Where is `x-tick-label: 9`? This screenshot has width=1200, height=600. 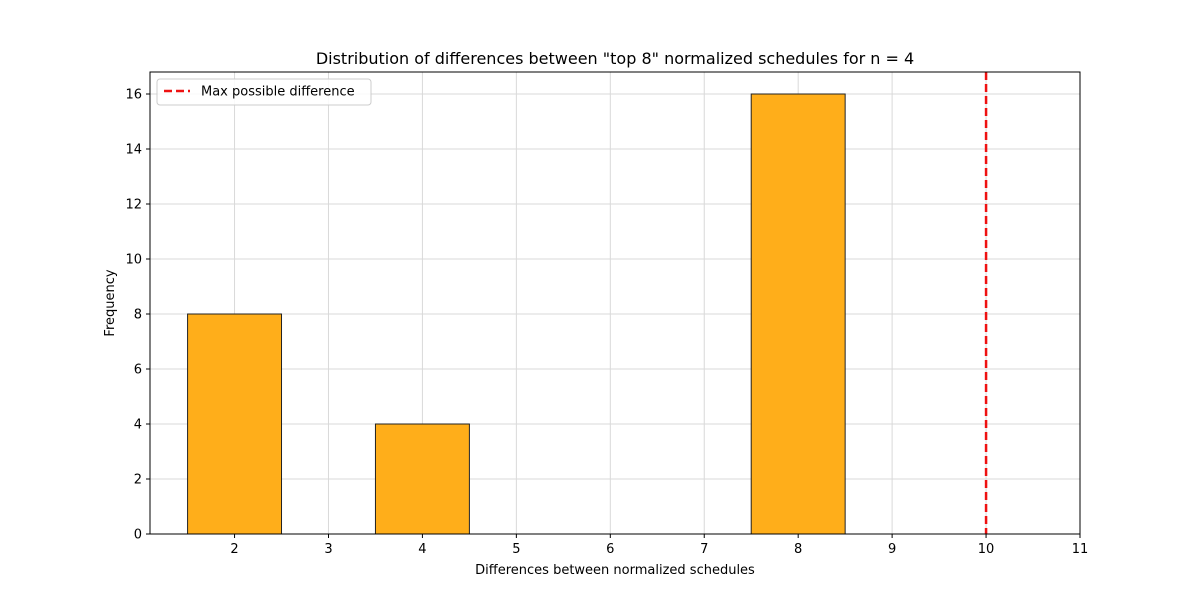 x-tick-label: 9 is located at coordinates (892, 549).